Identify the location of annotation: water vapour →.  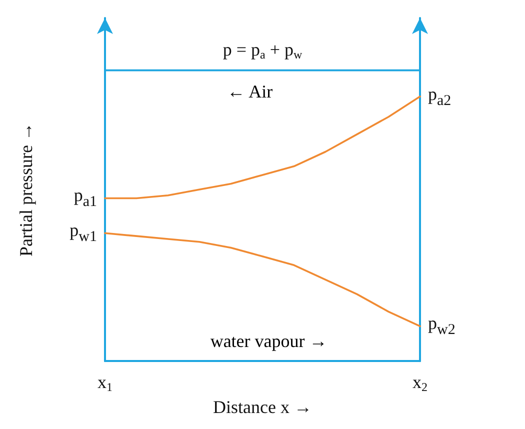
(269, 340).